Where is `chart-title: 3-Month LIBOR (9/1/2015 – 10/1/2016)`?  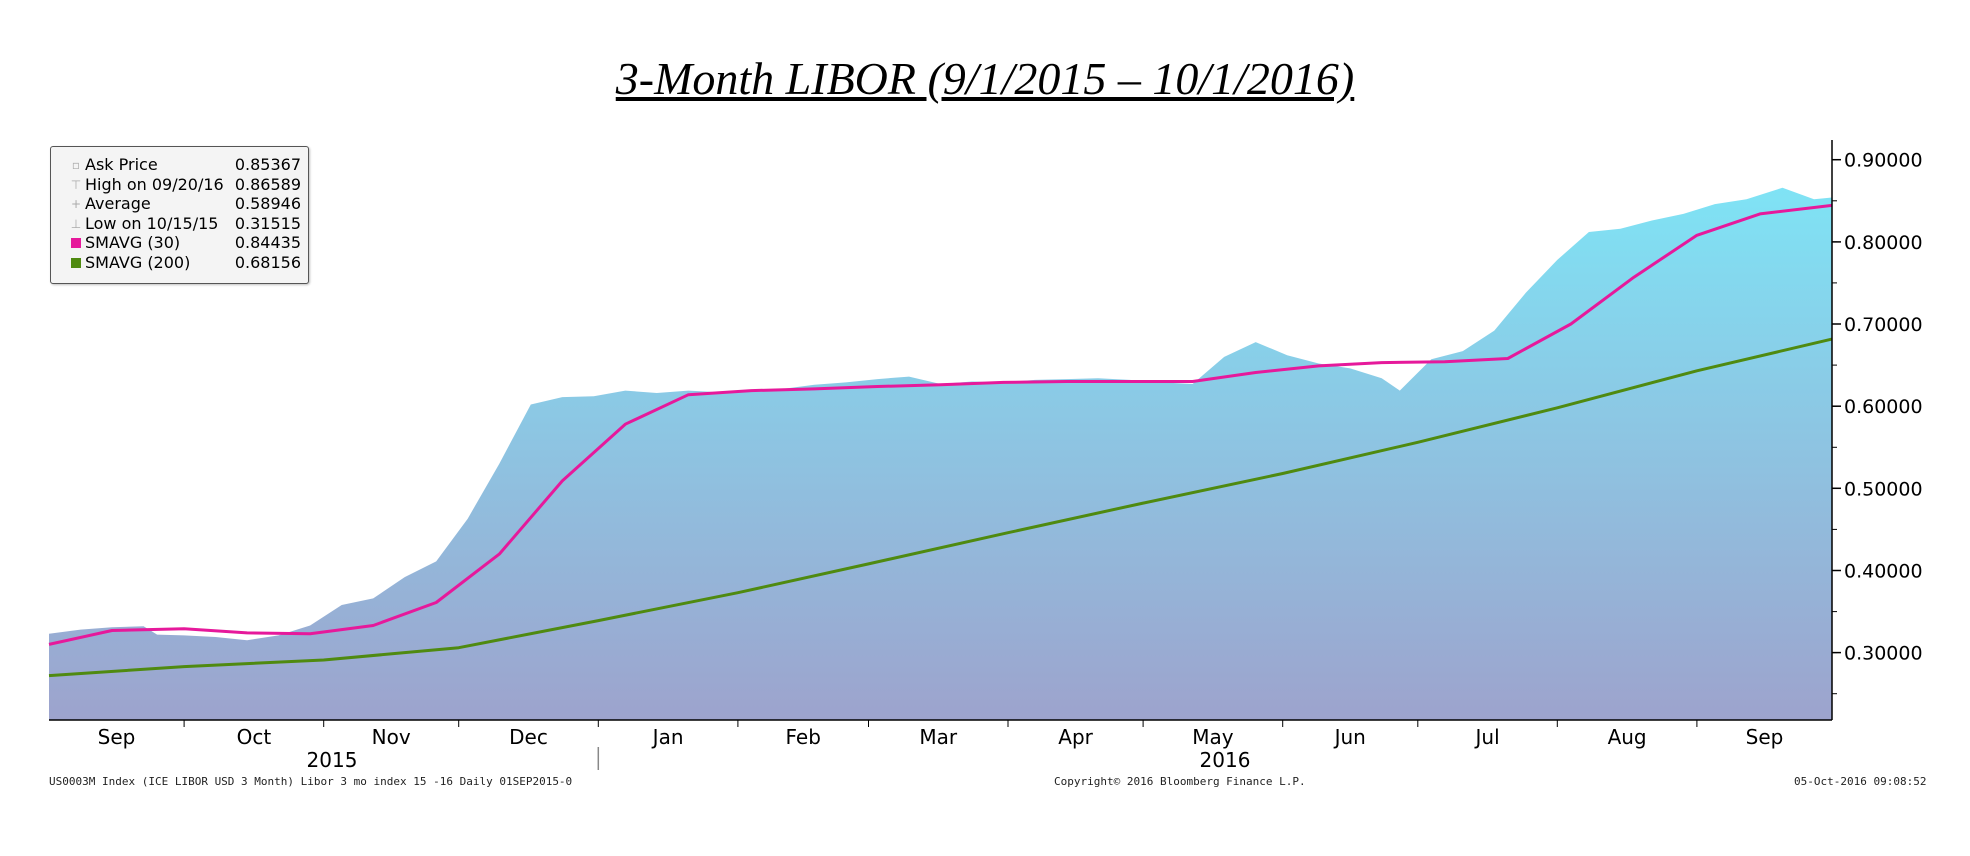 chart-title: 3-Month LIBOR (9/1/2015 – 10/1/2016) is located at coordinates (985, 78).